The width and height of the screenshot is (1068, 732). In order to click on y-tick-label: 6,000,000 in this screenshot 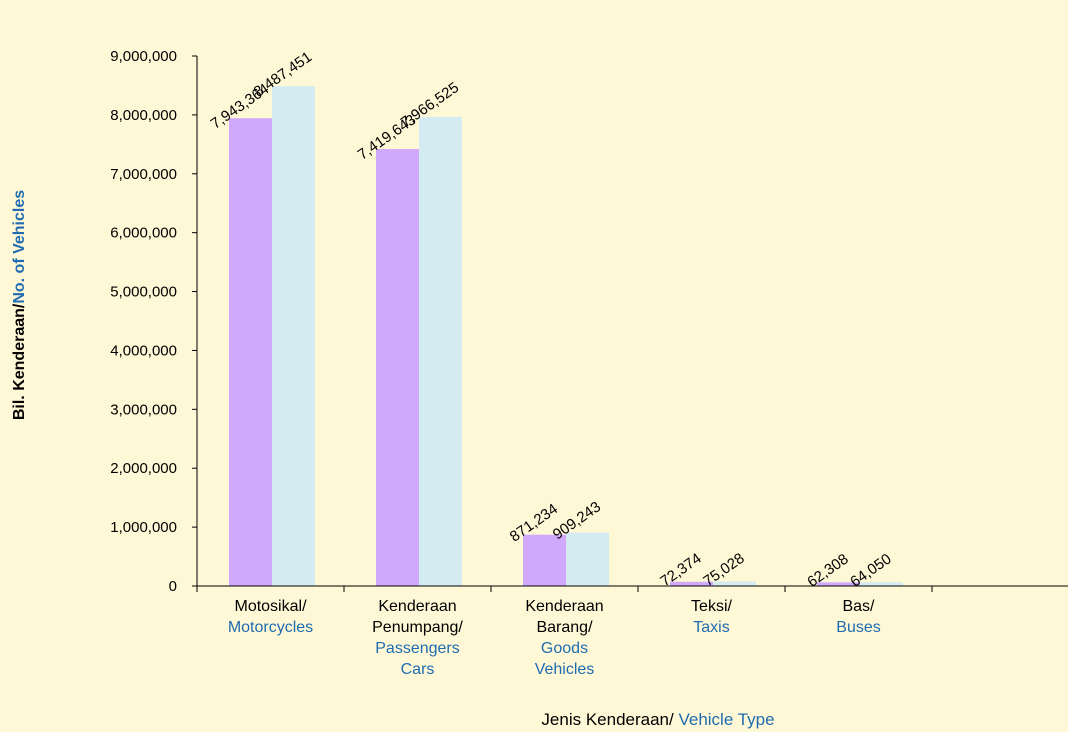, I will do `click(143, 233)`.